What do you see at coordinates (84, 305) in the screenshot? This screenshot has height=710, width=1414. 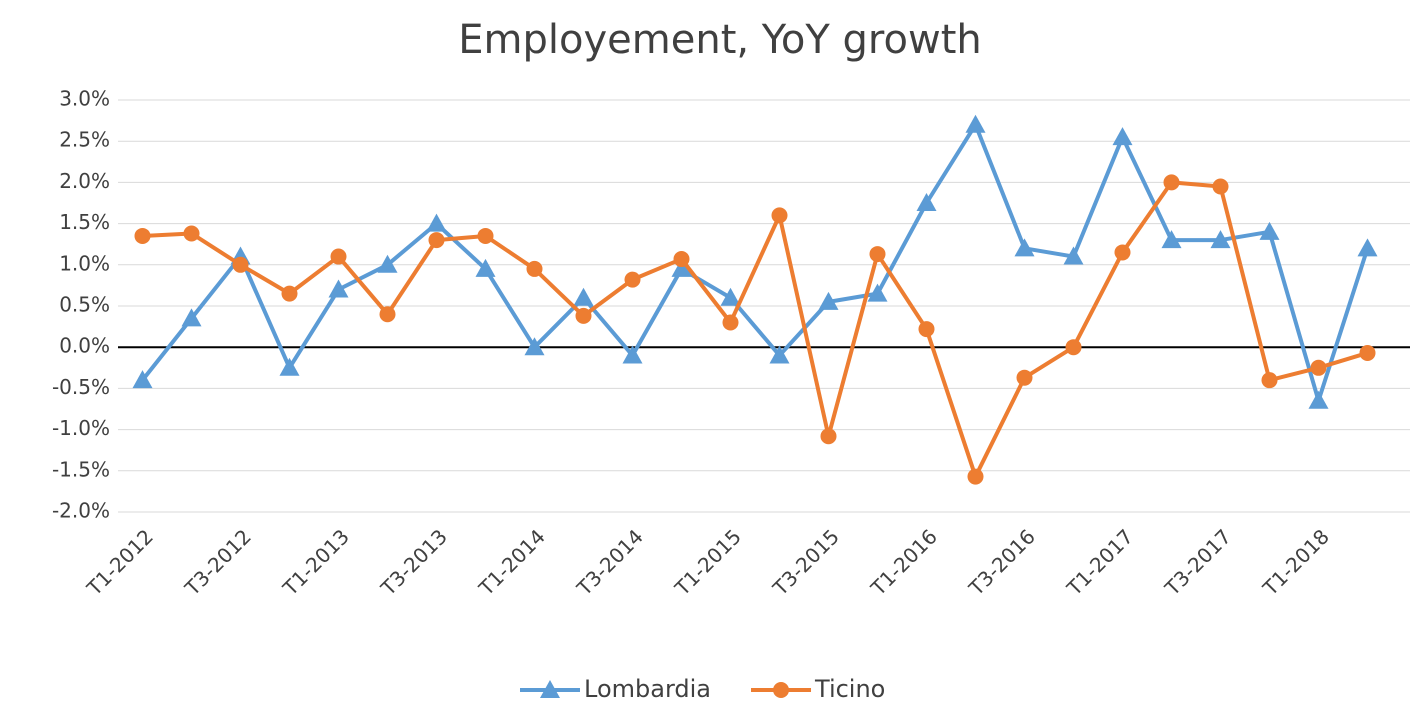 I see `y-tick-label: 0.5%` at bounding box center [84, 305].